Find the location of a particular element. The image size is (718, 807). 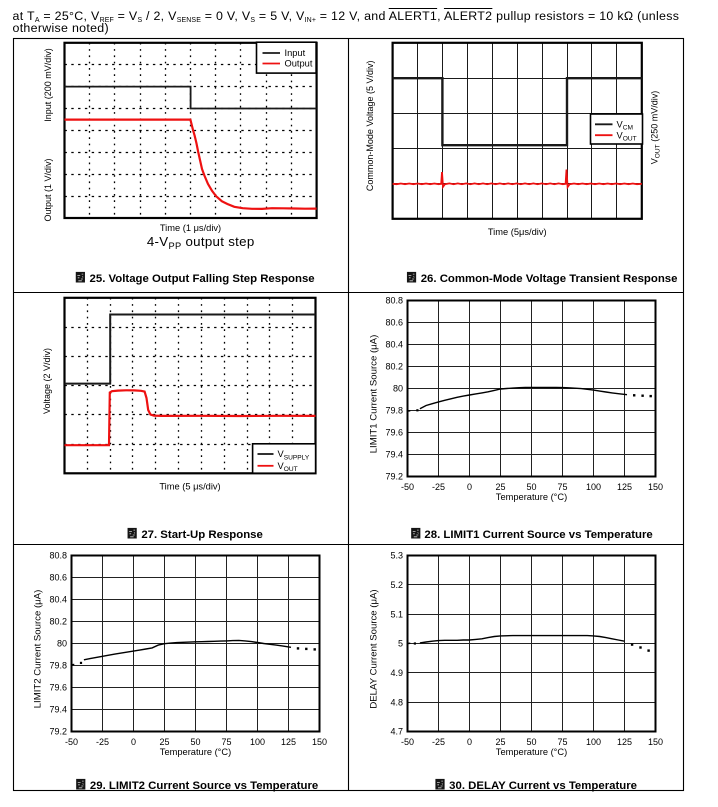

svg-text: LIMIT2 Current Source (μA) is located at coordinates (38, 649).